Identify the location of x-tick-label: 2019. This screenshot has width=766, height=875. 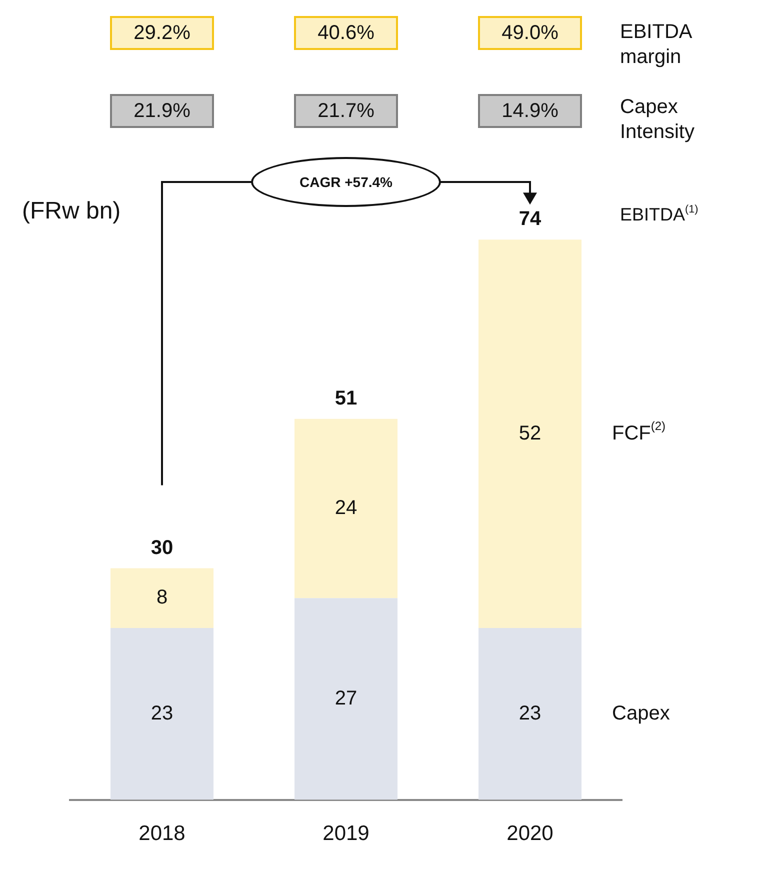
(346, 834).